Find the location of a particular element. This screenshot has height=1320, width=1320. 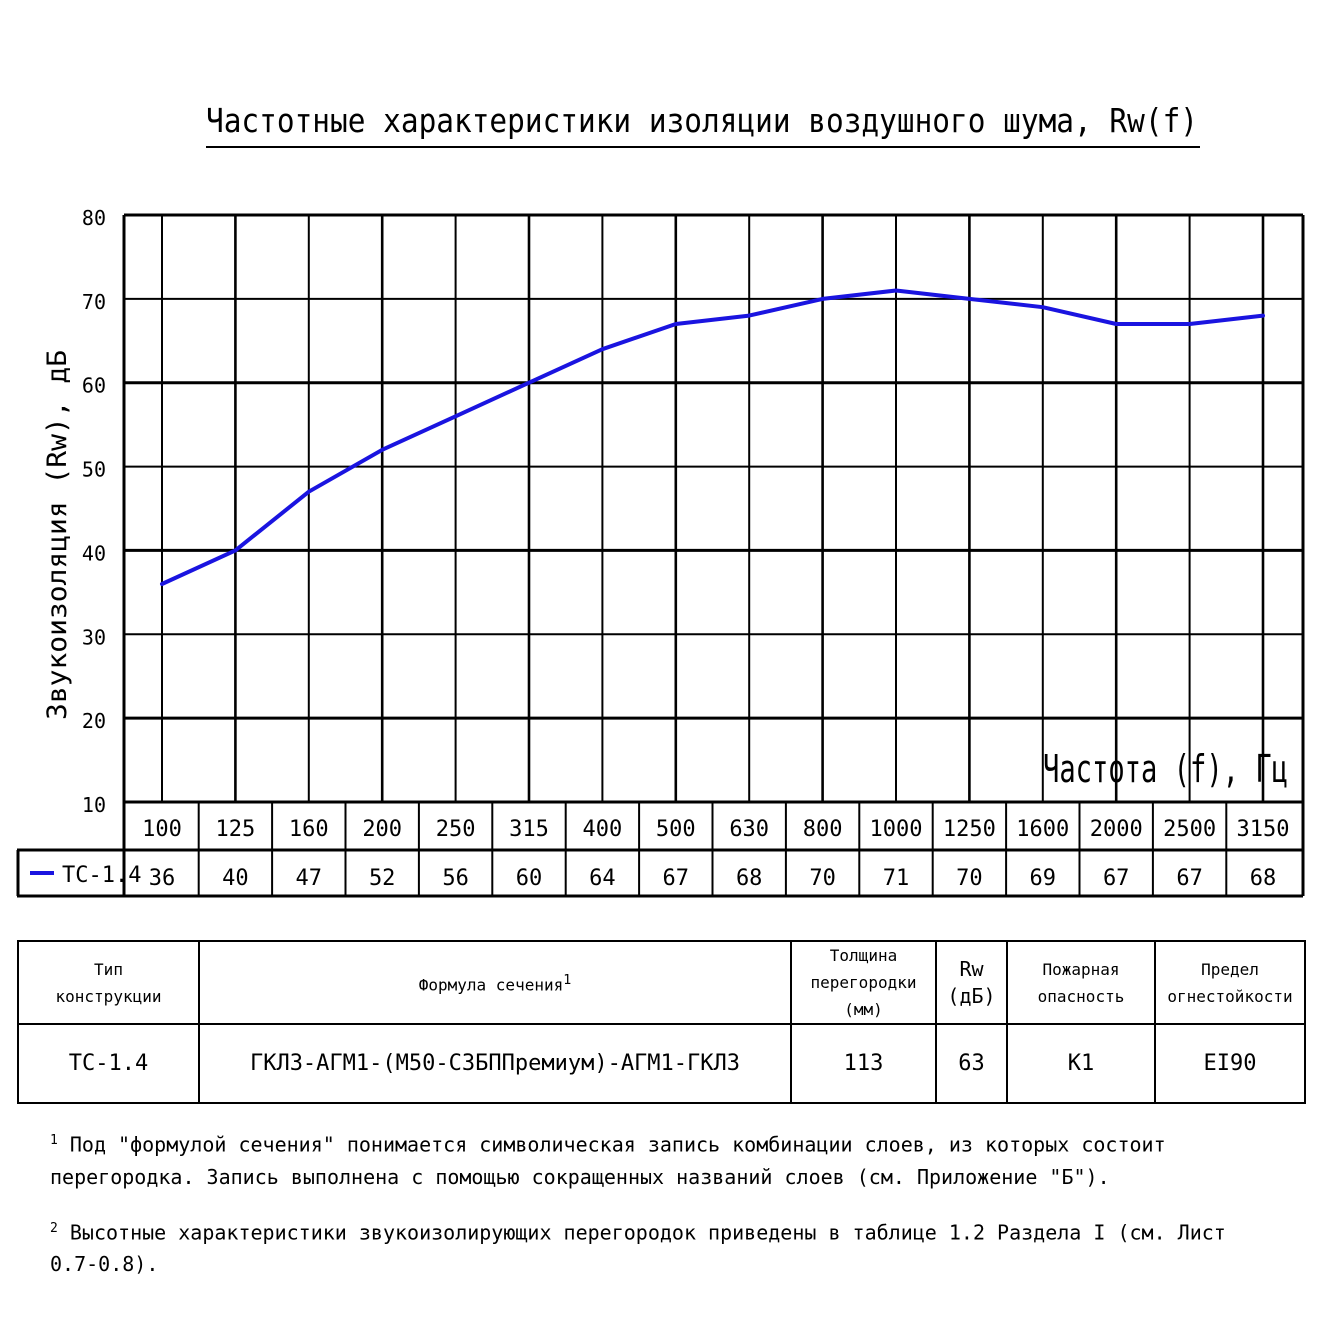

header-rw: Rw (дБ) is located at coordinates (971, 982).